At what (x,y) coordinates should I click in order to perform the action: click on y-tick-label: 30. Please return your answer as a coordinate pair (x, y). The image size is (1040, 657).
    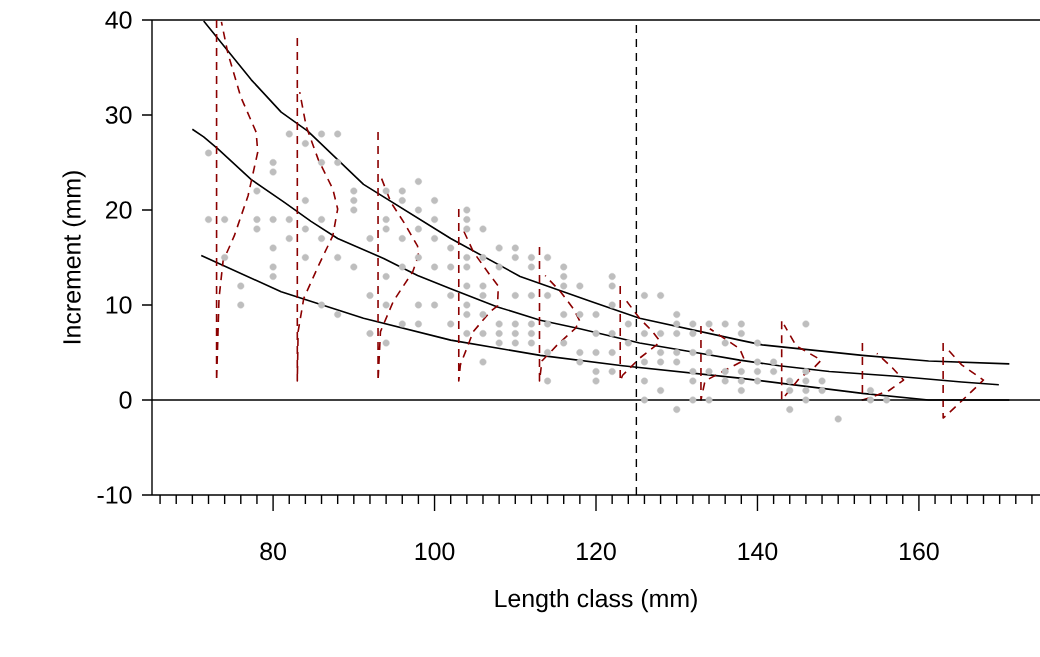
    Looking at the image, I should click on (118, 115).